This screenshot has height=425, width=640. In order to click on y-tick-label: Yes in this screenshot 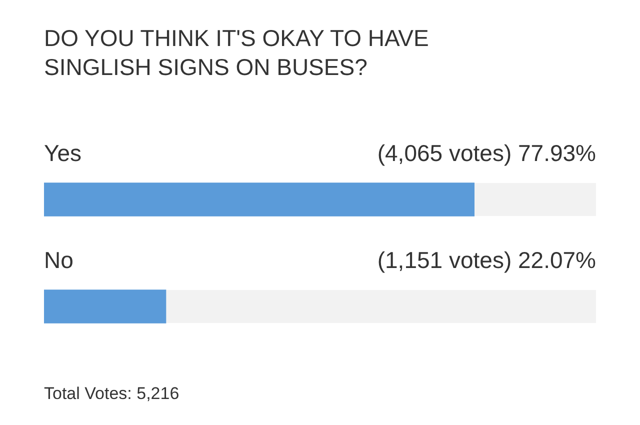, I will do `click(63, 153)`.